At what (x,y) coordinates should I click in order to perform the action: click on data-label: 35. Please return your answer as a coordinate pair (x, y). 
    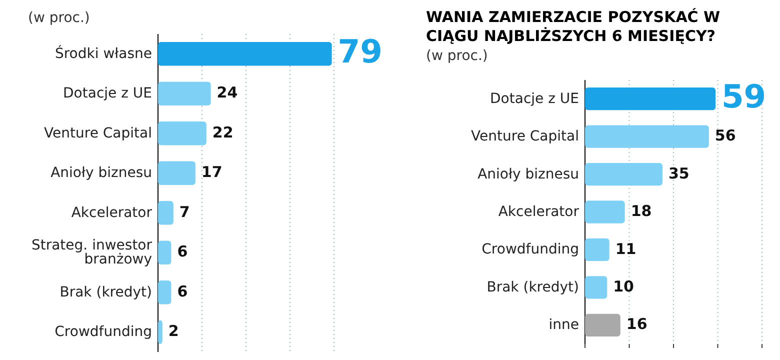
    Looking at the image, I should click on (679, 173).